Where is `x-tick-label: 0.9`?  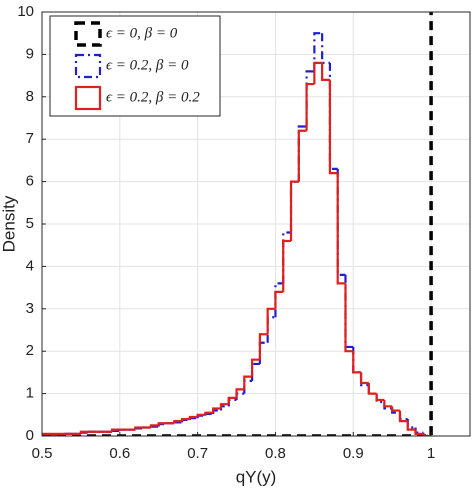 x-tick-label: 0.9 is located at coordinates (353, 453).